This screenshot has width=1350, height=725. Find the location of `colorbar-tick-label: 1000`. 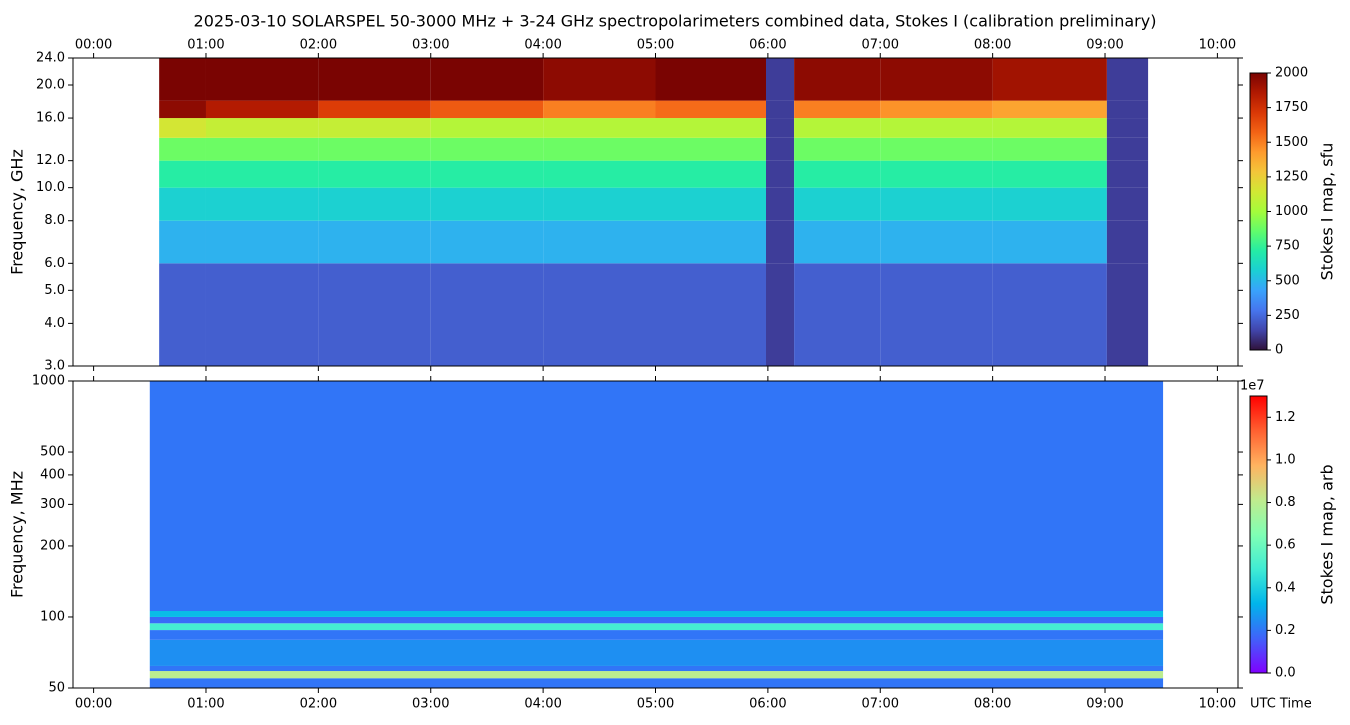

colorbar-tick-label: 1000 is located at coordinates (1291, 211).